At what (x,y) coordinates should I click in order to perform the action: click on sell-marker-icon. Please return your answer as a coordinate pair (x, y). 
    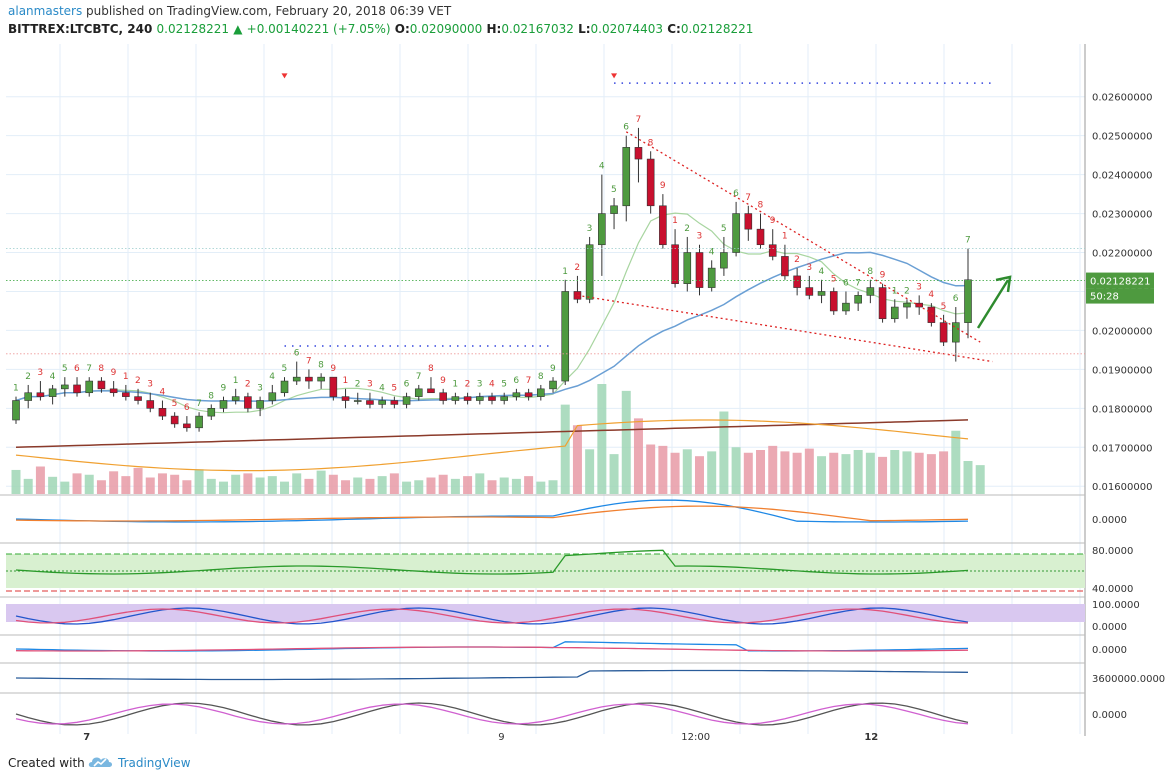
    Looking at the image, I should click on (614, 76).